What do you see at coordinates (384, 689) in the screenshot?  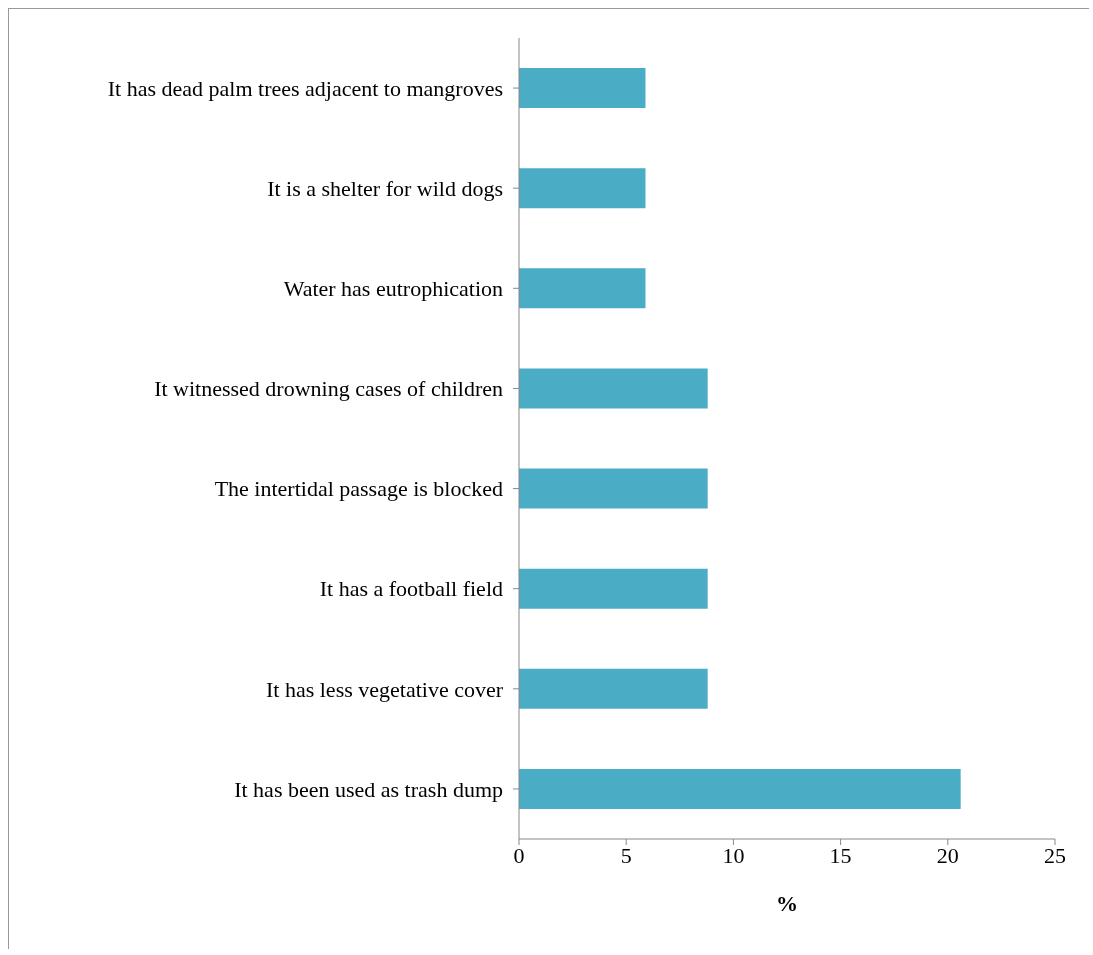 I see `y-tick-label: It has less vegetative cover` at bounding box center [384, 689].